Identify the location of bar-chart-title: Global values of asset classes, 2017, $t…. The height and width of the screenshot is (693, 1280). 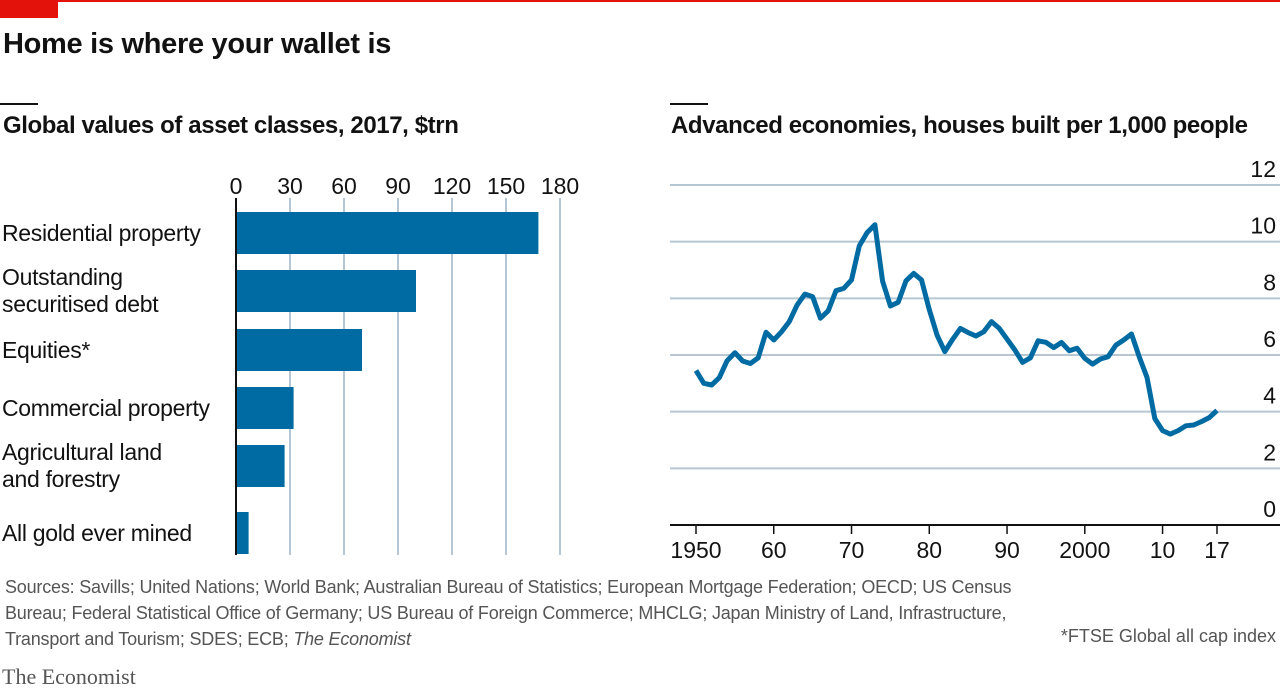
(231, 125).